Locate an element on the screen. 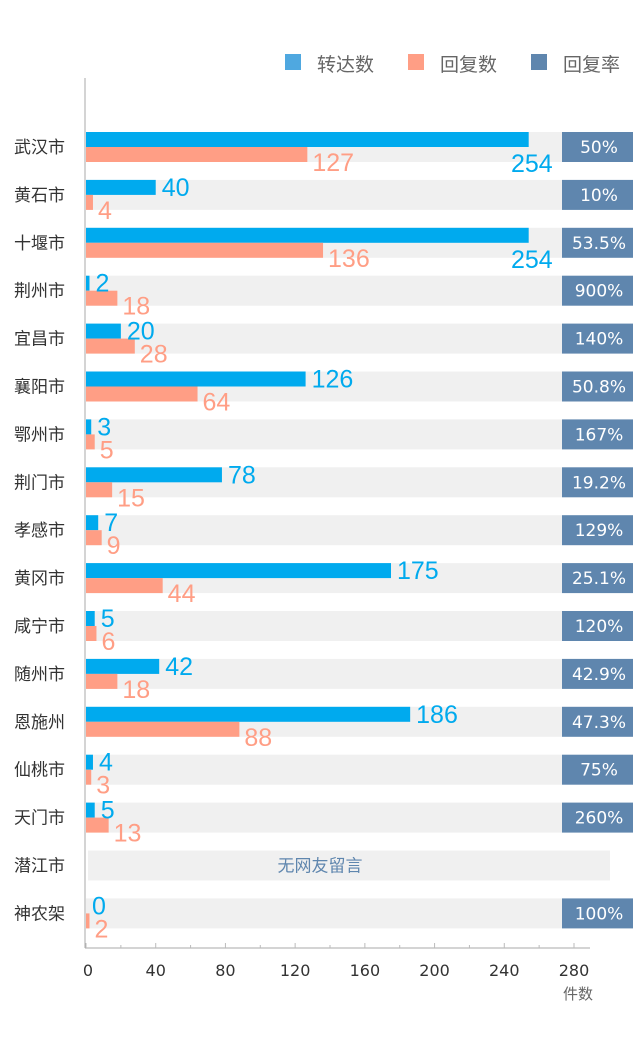 Image resolution: width=640 pixels, height=1048 pixels. category-label: 十堰市 is located at coordinates (39, 244).